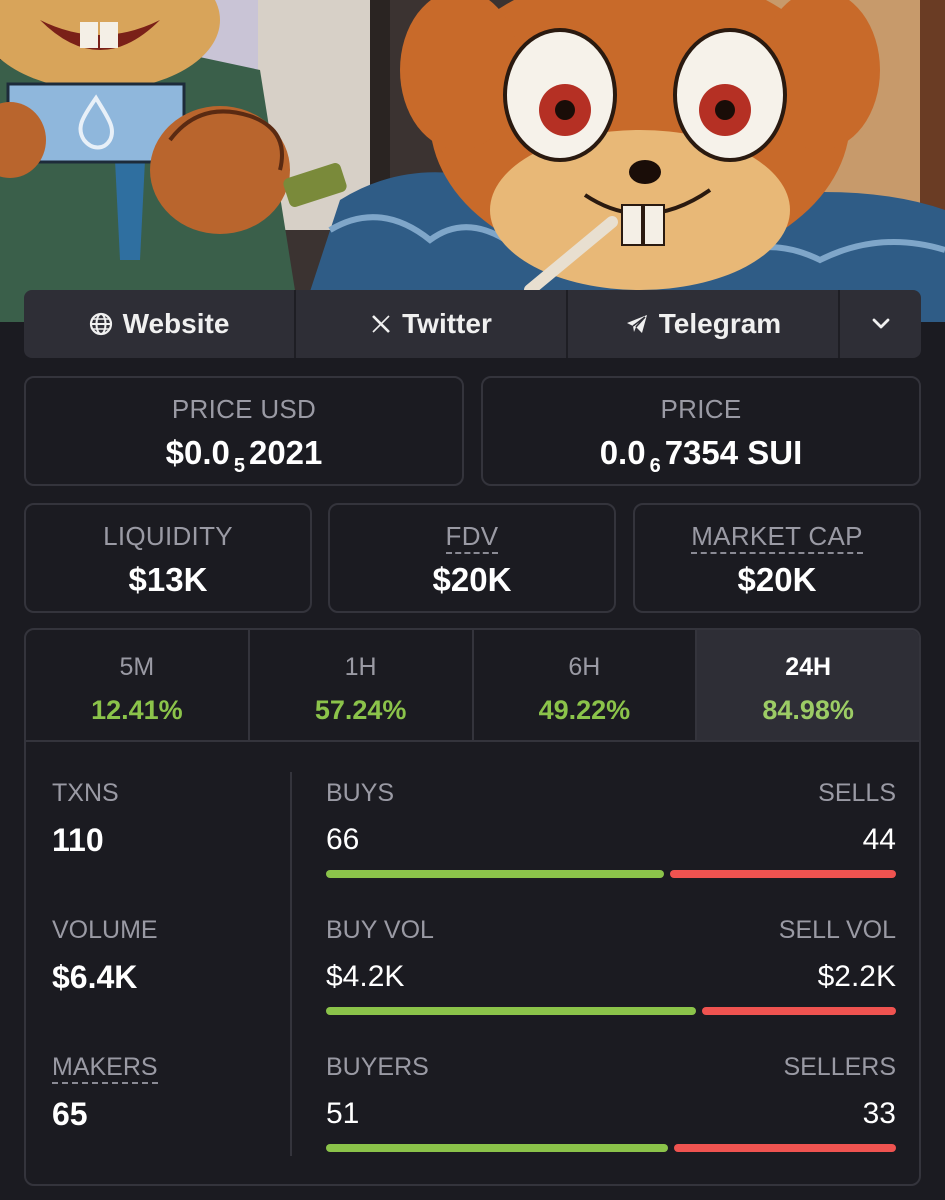 The image size is (945, 1200). I want to click on txns-value: 110, so click(78, 840).